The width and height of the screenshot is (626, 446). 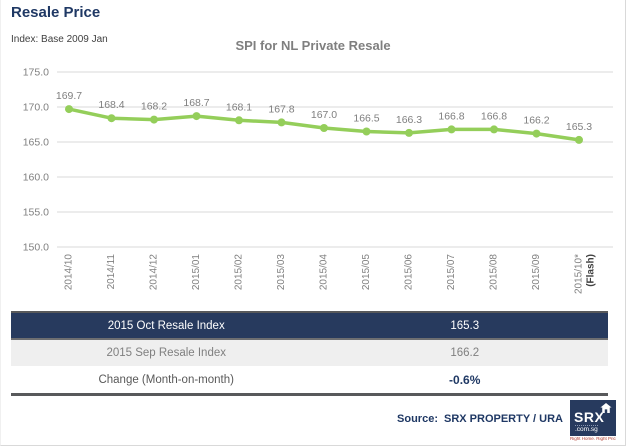 What do you see at coordinates (36, 108) in the screenshot?
I see `svg-text: 170.0` at bounding box center [36, 108].